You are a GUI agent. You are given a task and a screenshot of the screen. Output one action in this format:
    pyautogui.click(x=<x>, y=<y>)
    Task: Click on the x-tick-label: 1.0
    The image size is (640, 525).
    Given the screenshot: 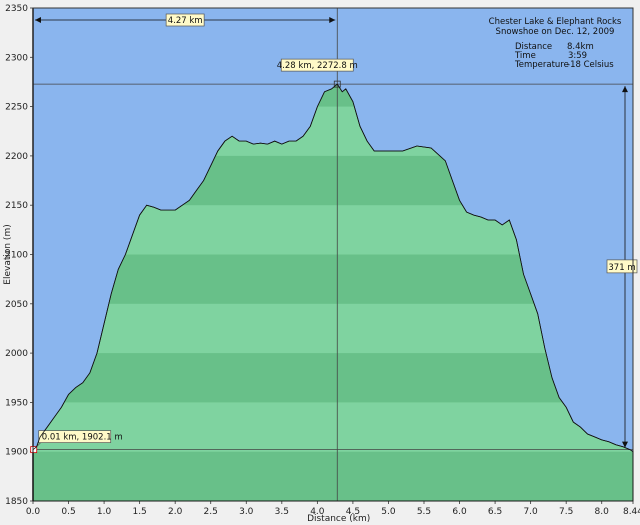 What is the action you would take?
    pyautogui.click(x=104, y=512)
    